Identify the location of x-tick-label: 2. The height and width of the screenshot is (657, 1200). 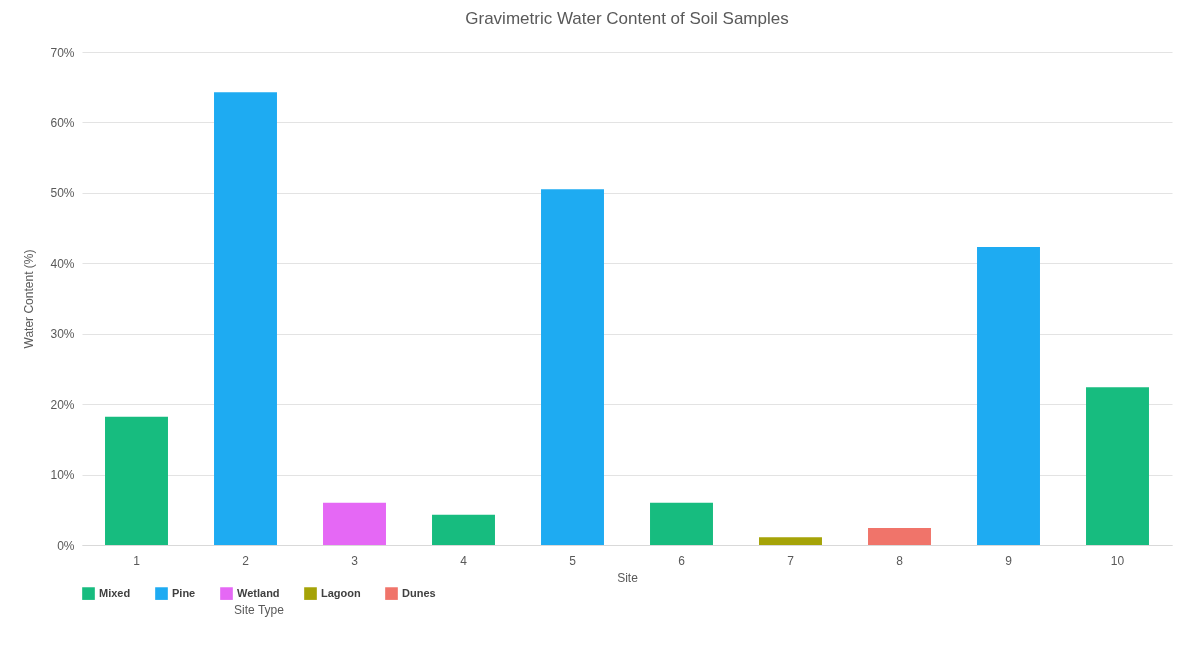
(246, 560).